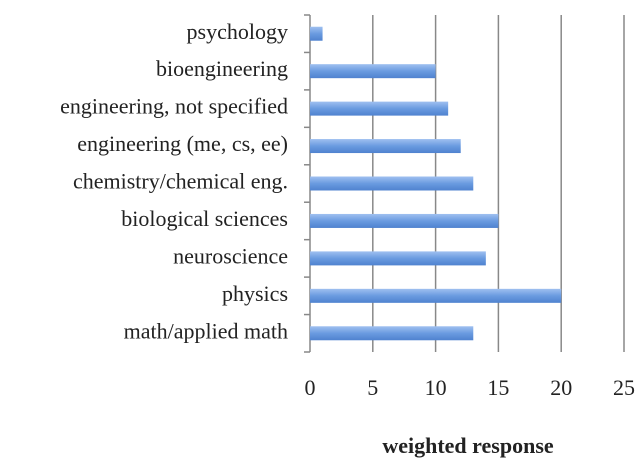 The image size is (638, 460). What do you see at coordinates (174, 106) in the screenshot?
I see `y-tick-label: engineering, not specified` at bounding box center [174, 106].